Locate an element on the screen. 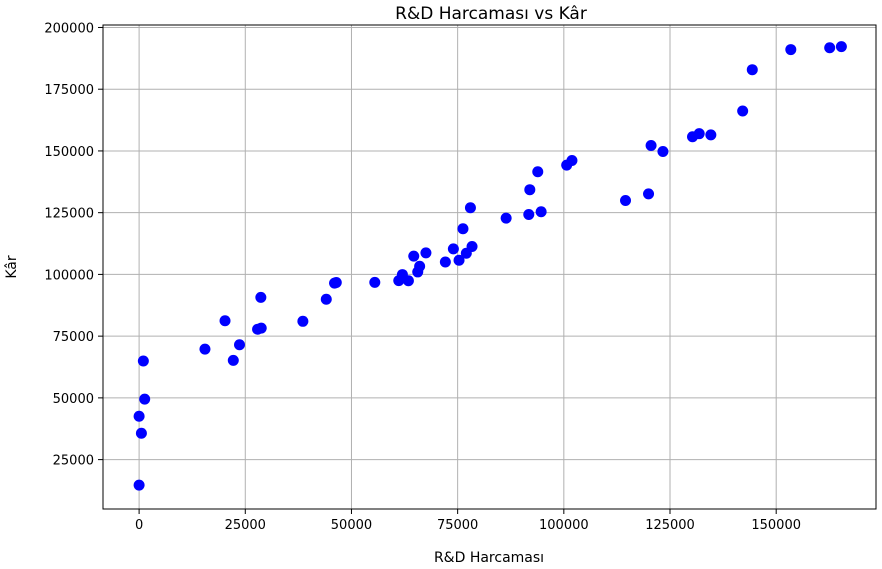  y-tick-label: 125000 is located at coordinates (69, 214).